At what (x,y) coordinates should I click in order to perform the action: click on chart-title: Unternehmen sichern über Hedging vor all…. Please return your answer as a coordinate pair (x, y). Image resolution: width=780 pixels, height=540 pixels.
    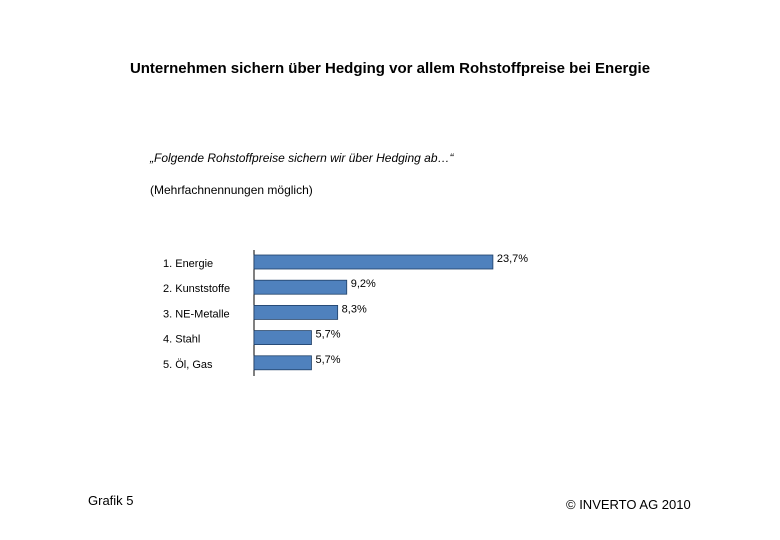
    Looking at the image, I should click on (390, 68).